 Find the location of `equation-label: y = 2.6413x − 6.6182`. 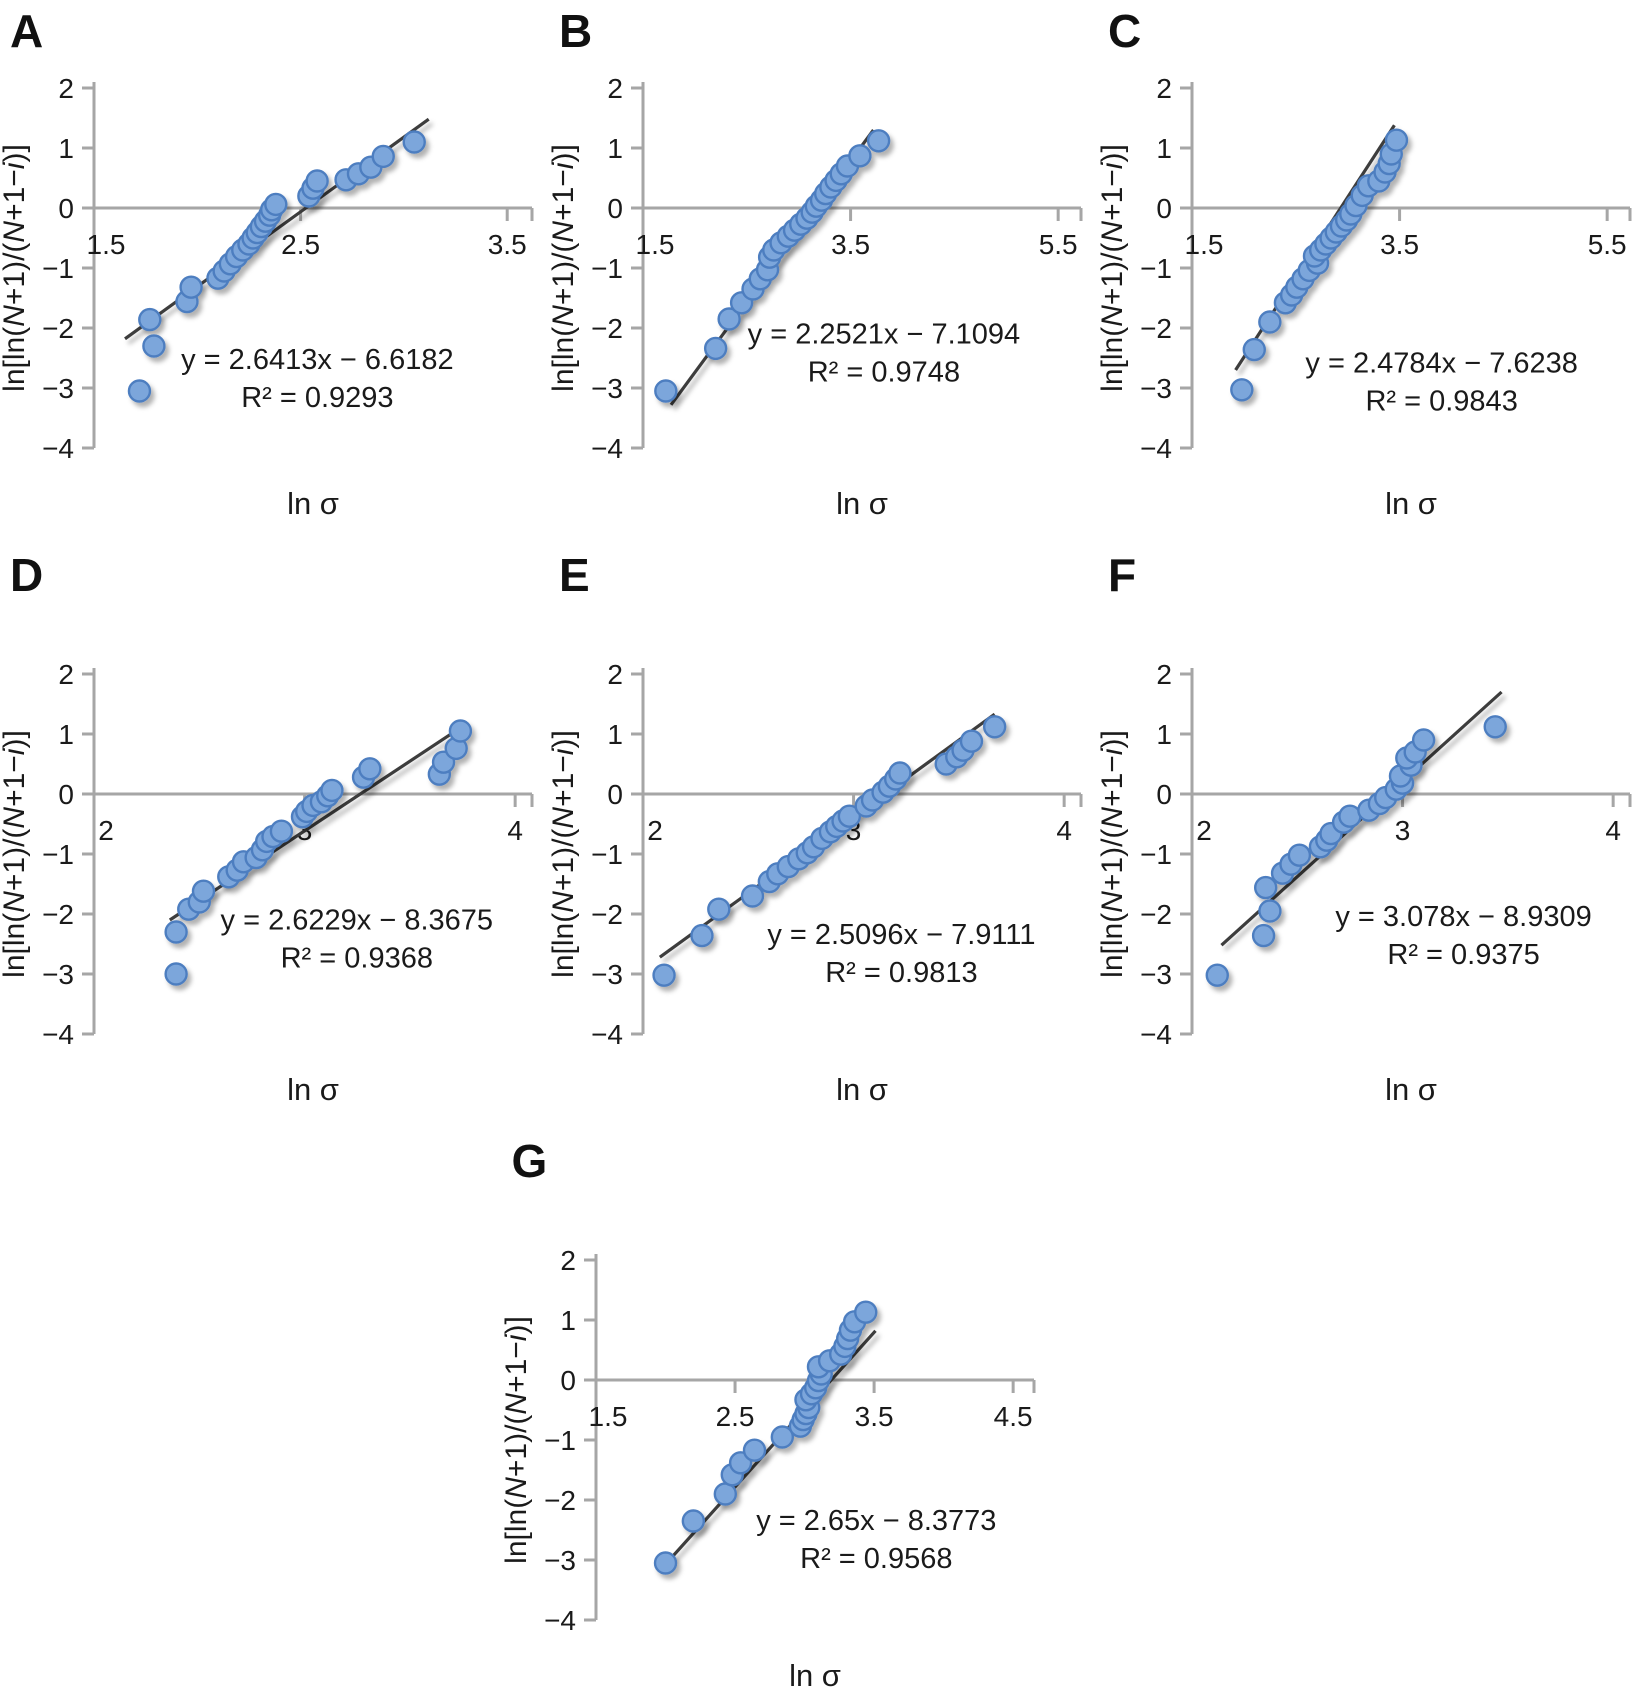

equation-label: y = 2.6413x − 6.6182 is located at coordinates (317, 360).